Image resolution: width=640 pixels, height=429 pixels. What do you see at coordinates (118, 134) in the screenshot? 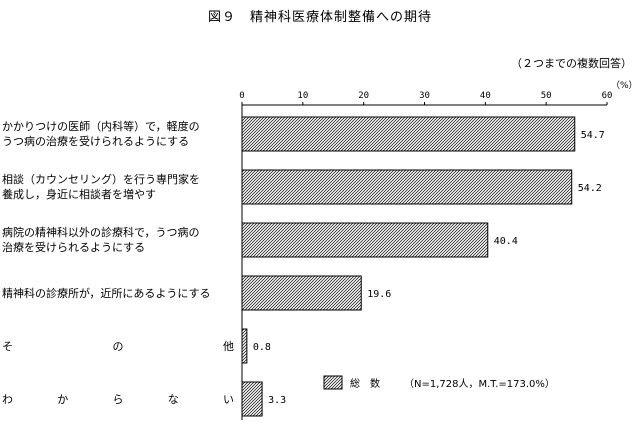
I see `category-label: かかりつけの医師（内科等）で，軽度の うつ病の治療を受けられるようにする` at bounding box center [118, 134].